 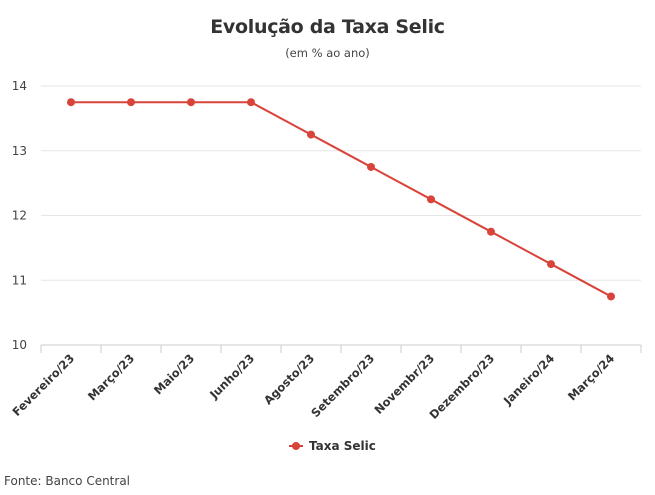 I want to click on x-tick-label: Agosto/23, so click(x=289, y=379).